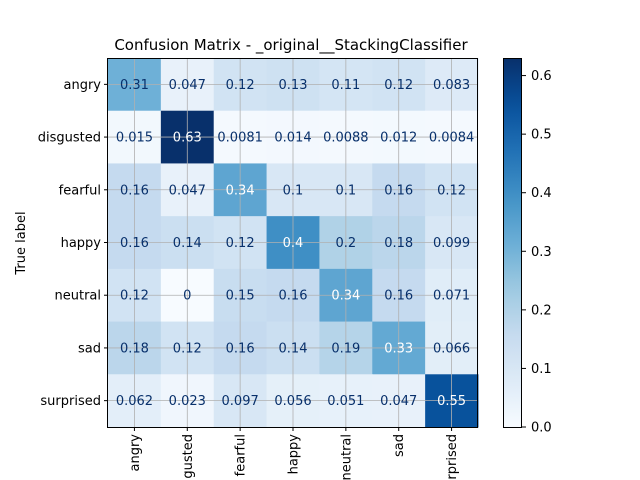  Describe the element at coordinates (187, 401) in the screenshot. I see `cell-value-label: 0.023` at that location.